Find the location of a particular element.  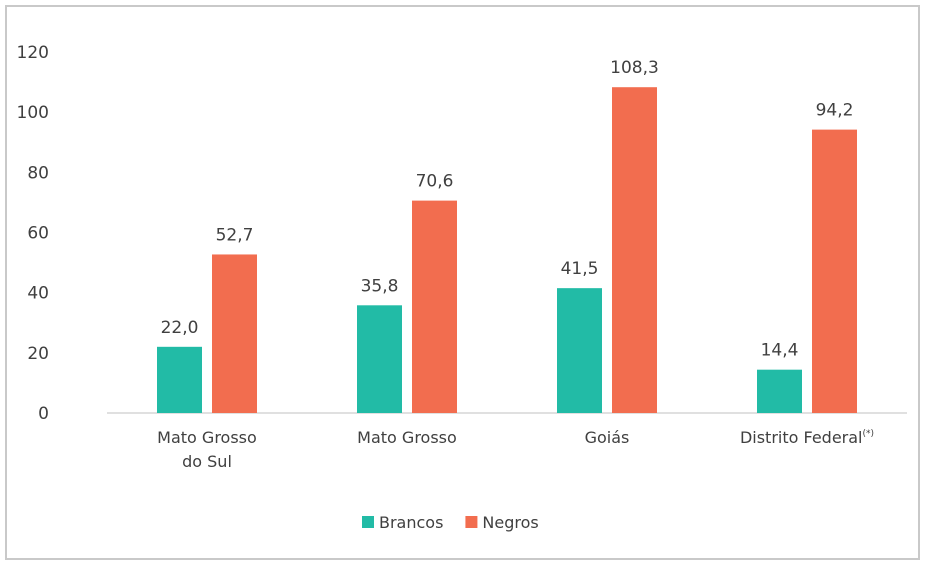

x-category-label: Distrito Federal(*) is located at coordinates (807, 437).